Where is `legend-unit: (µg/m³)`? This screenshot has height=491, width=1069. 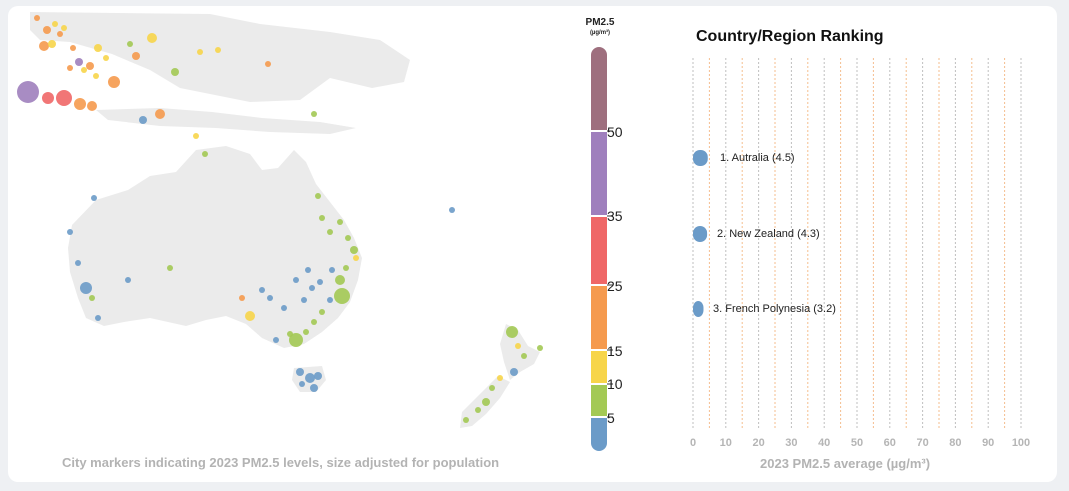 legend-unit: (µg/m³) is located at coordinates (600, 33).